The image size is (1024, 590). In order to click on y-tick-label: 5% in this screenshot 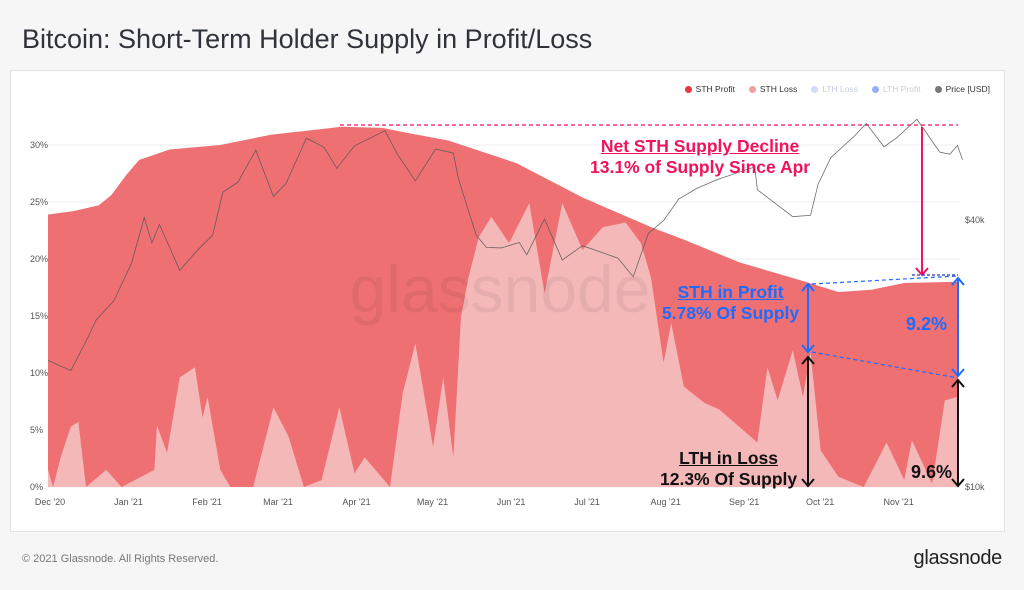, I will do `click(36, 430)`.